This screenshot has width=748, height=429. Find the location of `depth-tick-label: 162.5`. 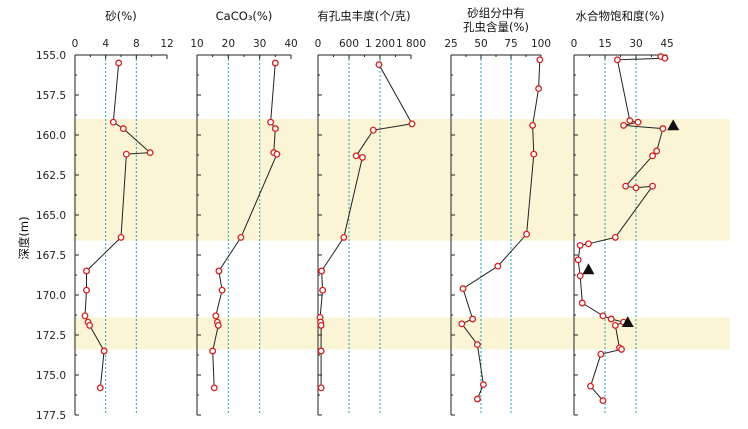

depth-tick-label: 162.5 is located at coordinates (51, 176).